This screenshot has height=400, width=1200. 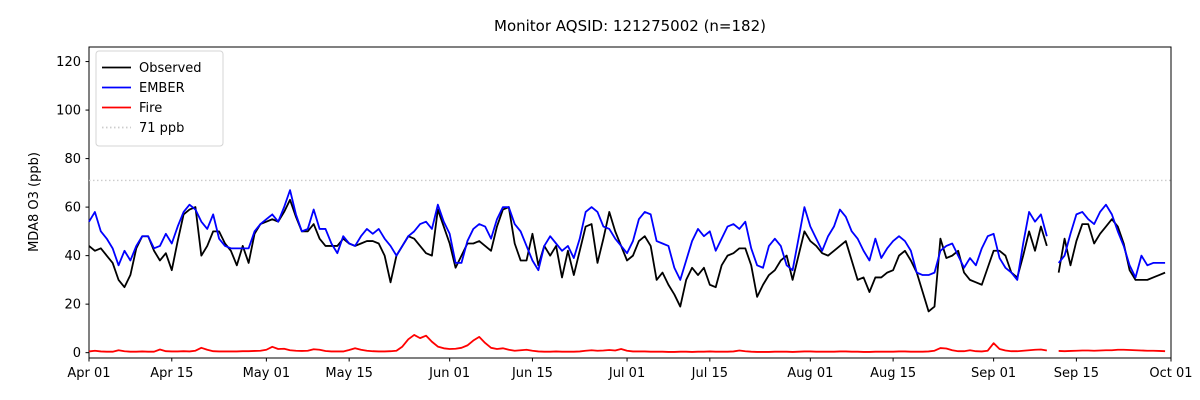 What do you see at coordinates (72, 305) in the screenshot?
I see `y-tick-label: 20` at bounding box center [72, 305].